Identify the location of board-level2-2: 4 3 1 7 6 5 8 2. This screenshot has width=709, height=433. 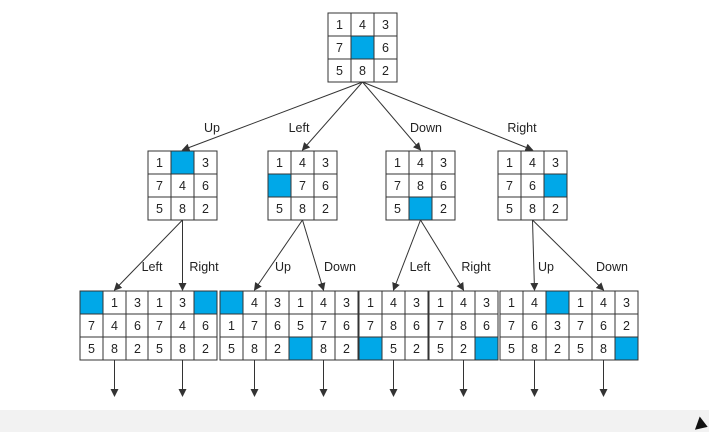
(254, 325).